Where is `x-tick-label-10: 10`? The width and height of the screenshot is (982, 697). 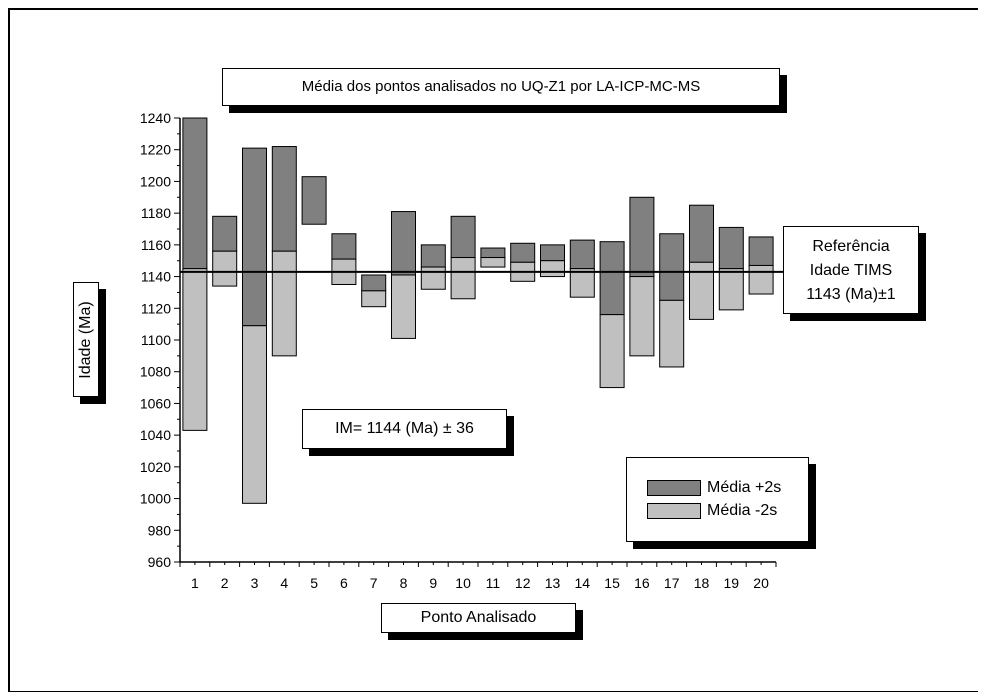
x-tick-label-10: 10 is located at coordinates (463, 583).